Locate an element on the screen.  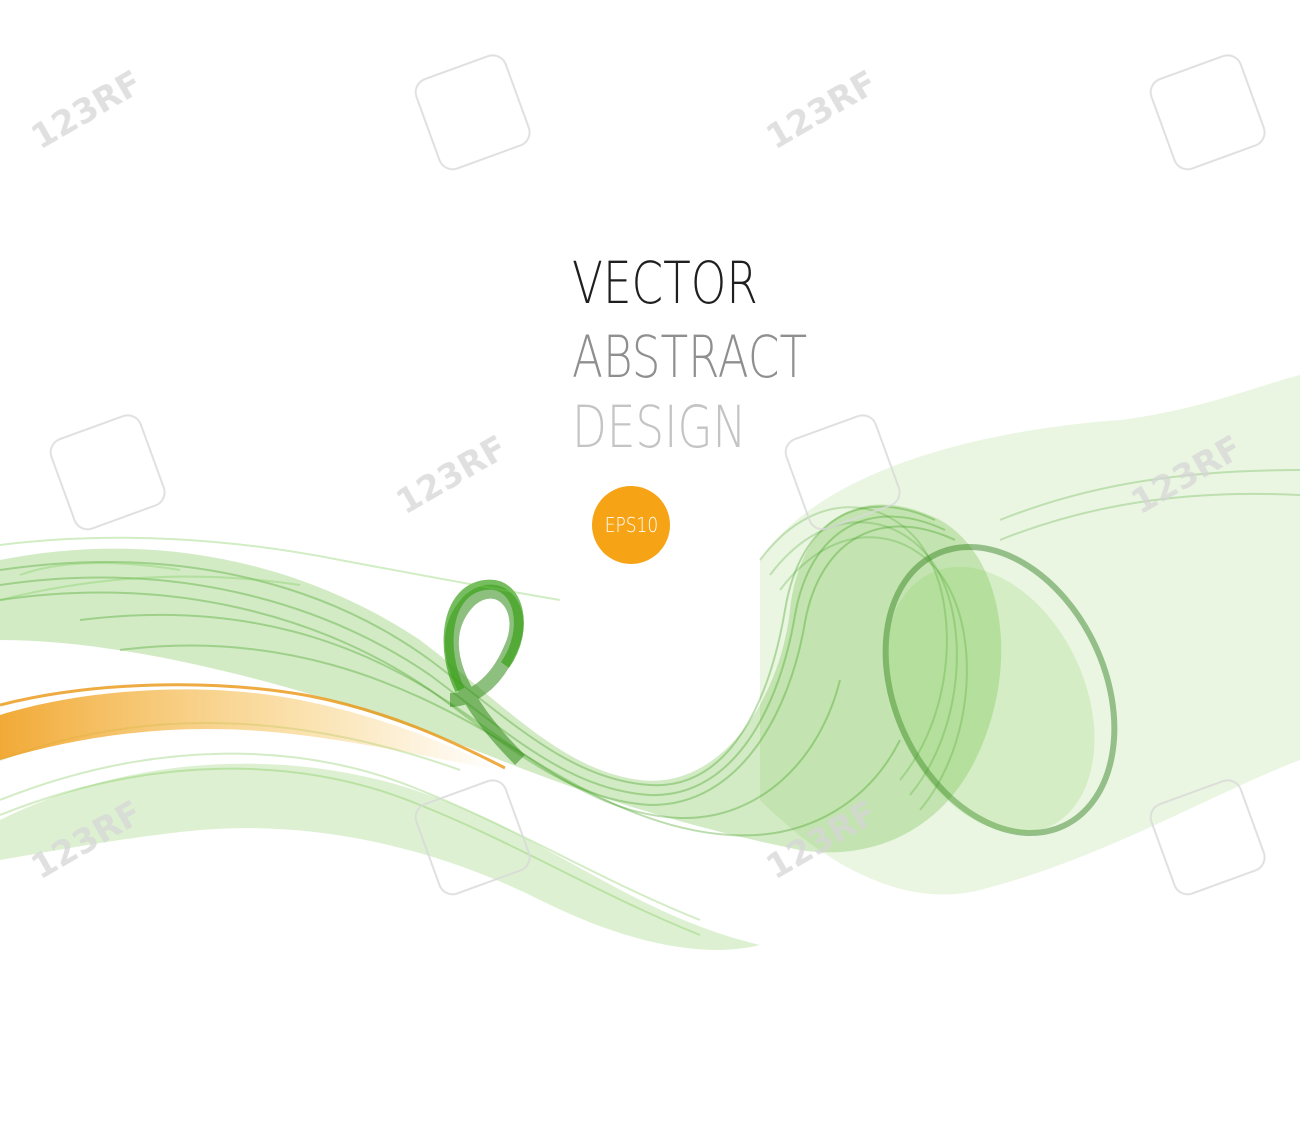
wave-ribbon-orange is located at coordinates (250, 729).